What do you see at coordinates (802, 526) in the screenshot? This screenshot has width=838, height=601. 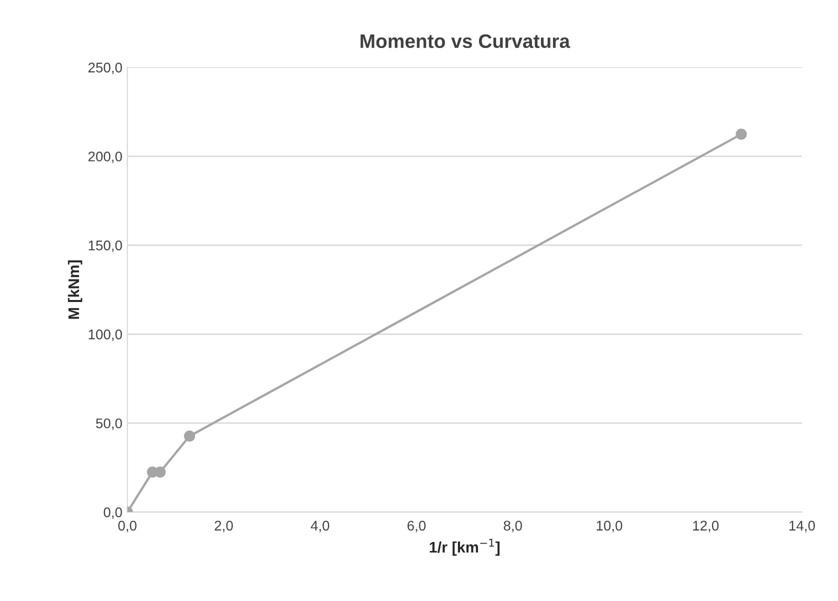 I see `x-tick-label: 14,0` at bounding box center [802, 526].